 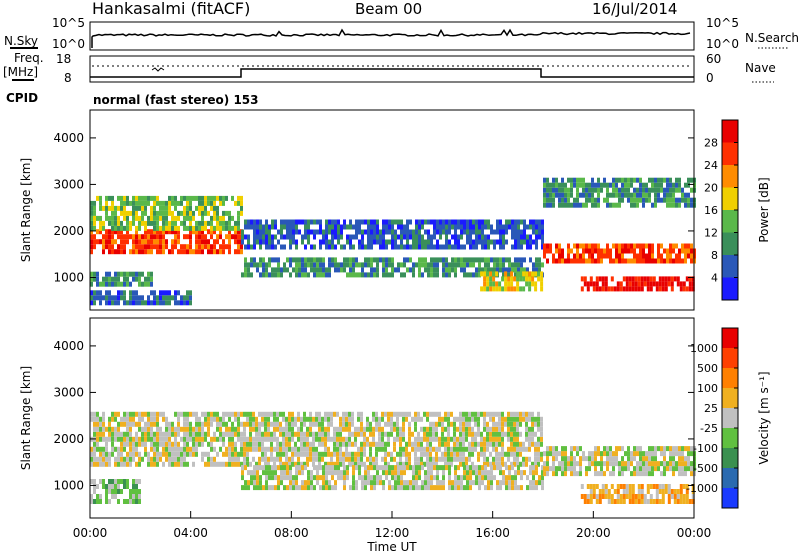 I want to click on time-x-axis: 00:00 04:00 08:00 12:00 16:00 20:00 00:00, so click(x=392, y=525).